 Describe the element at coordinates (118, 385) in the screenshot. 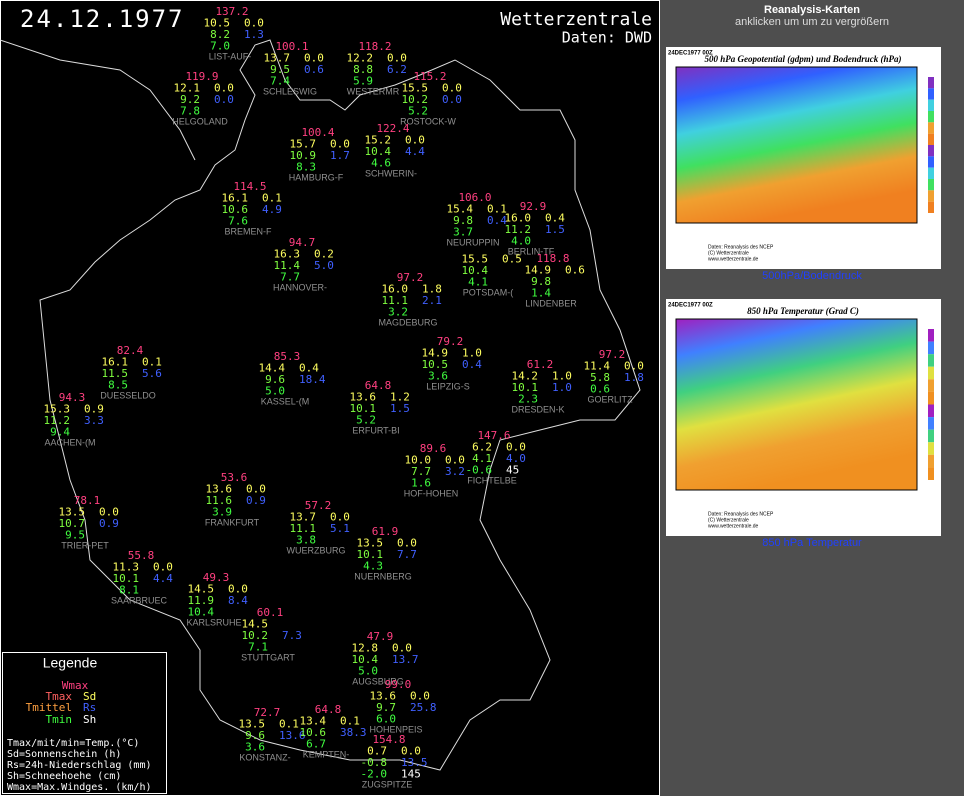

I see `station-tmin: 8.5` at that location.